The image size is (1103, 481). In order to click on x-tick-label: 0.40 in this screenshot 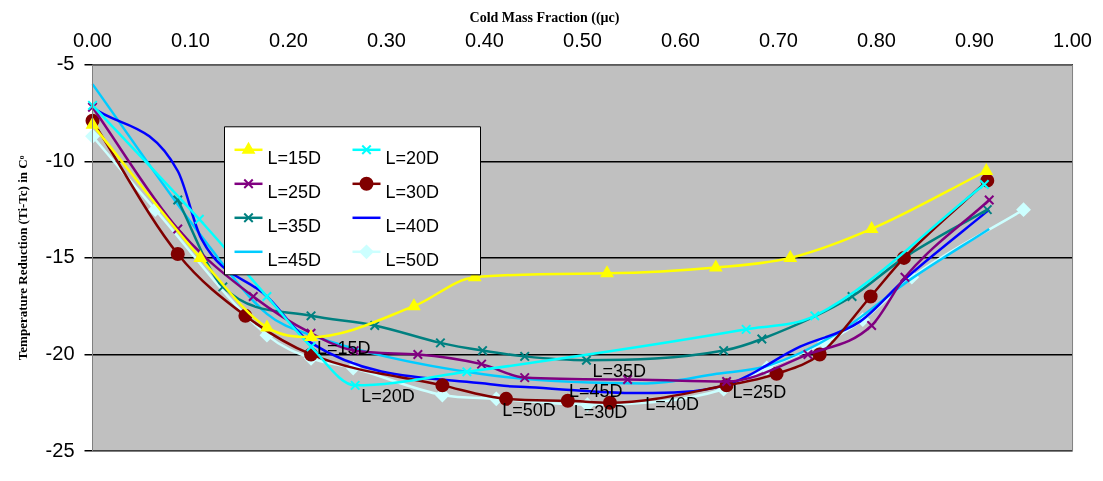, I will do `click(484, 40)`.